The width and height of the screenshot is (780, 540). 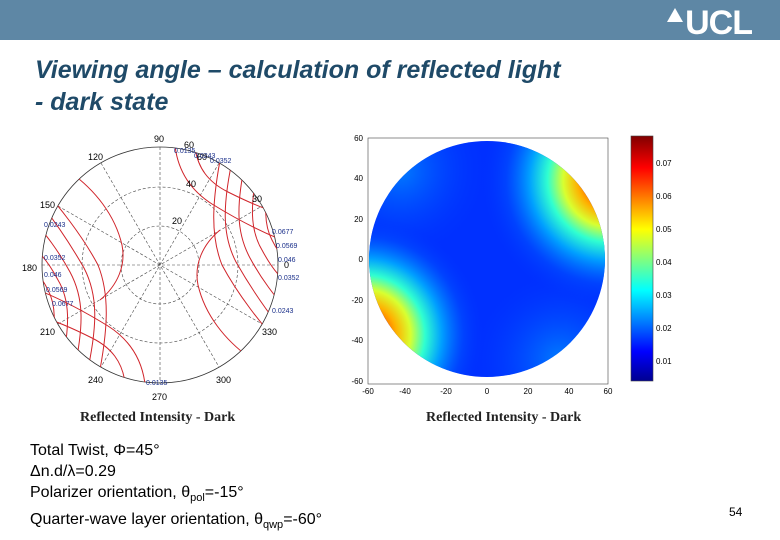 What do you see at coordinates (390, 20) in the screenshot?
I see `header-bar: UCL` at bounding box center [390, 20].